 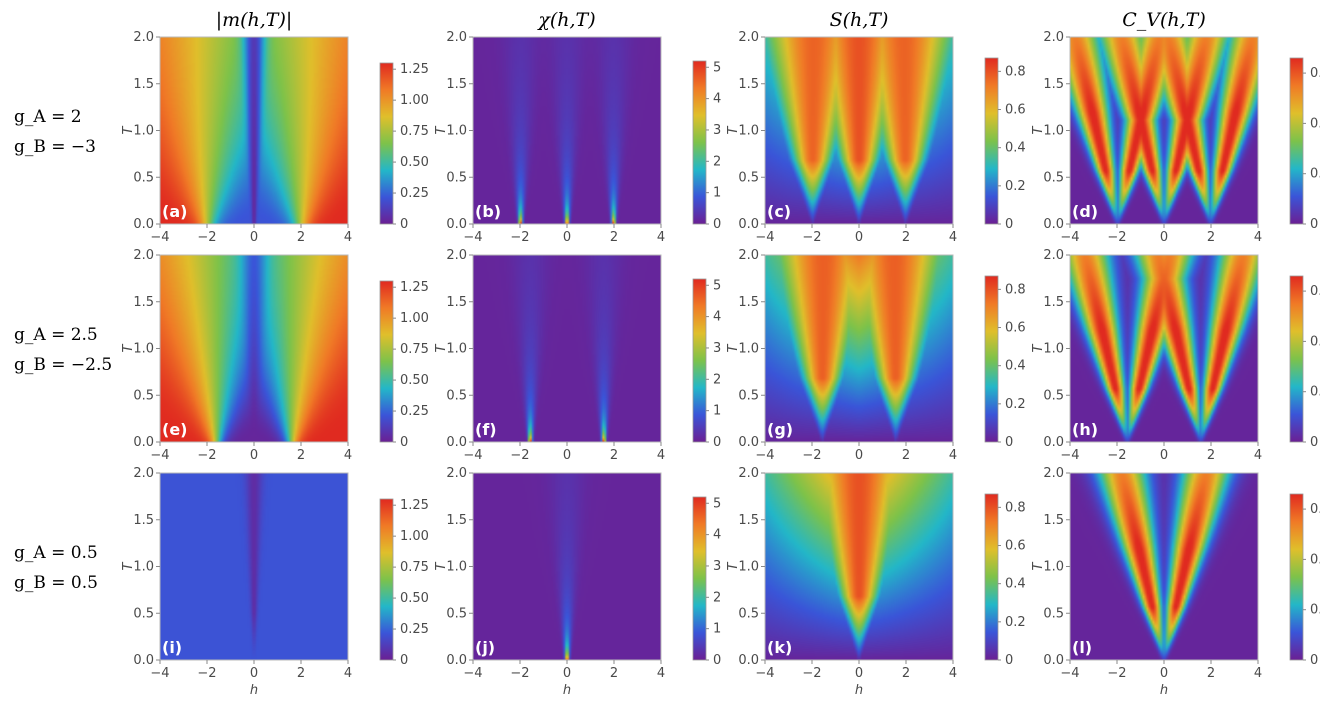 What do you see at coordinates (254, 20) in the screenshot?
I see `column-title: |m(h,T)|` at bounding box center [254, 20].